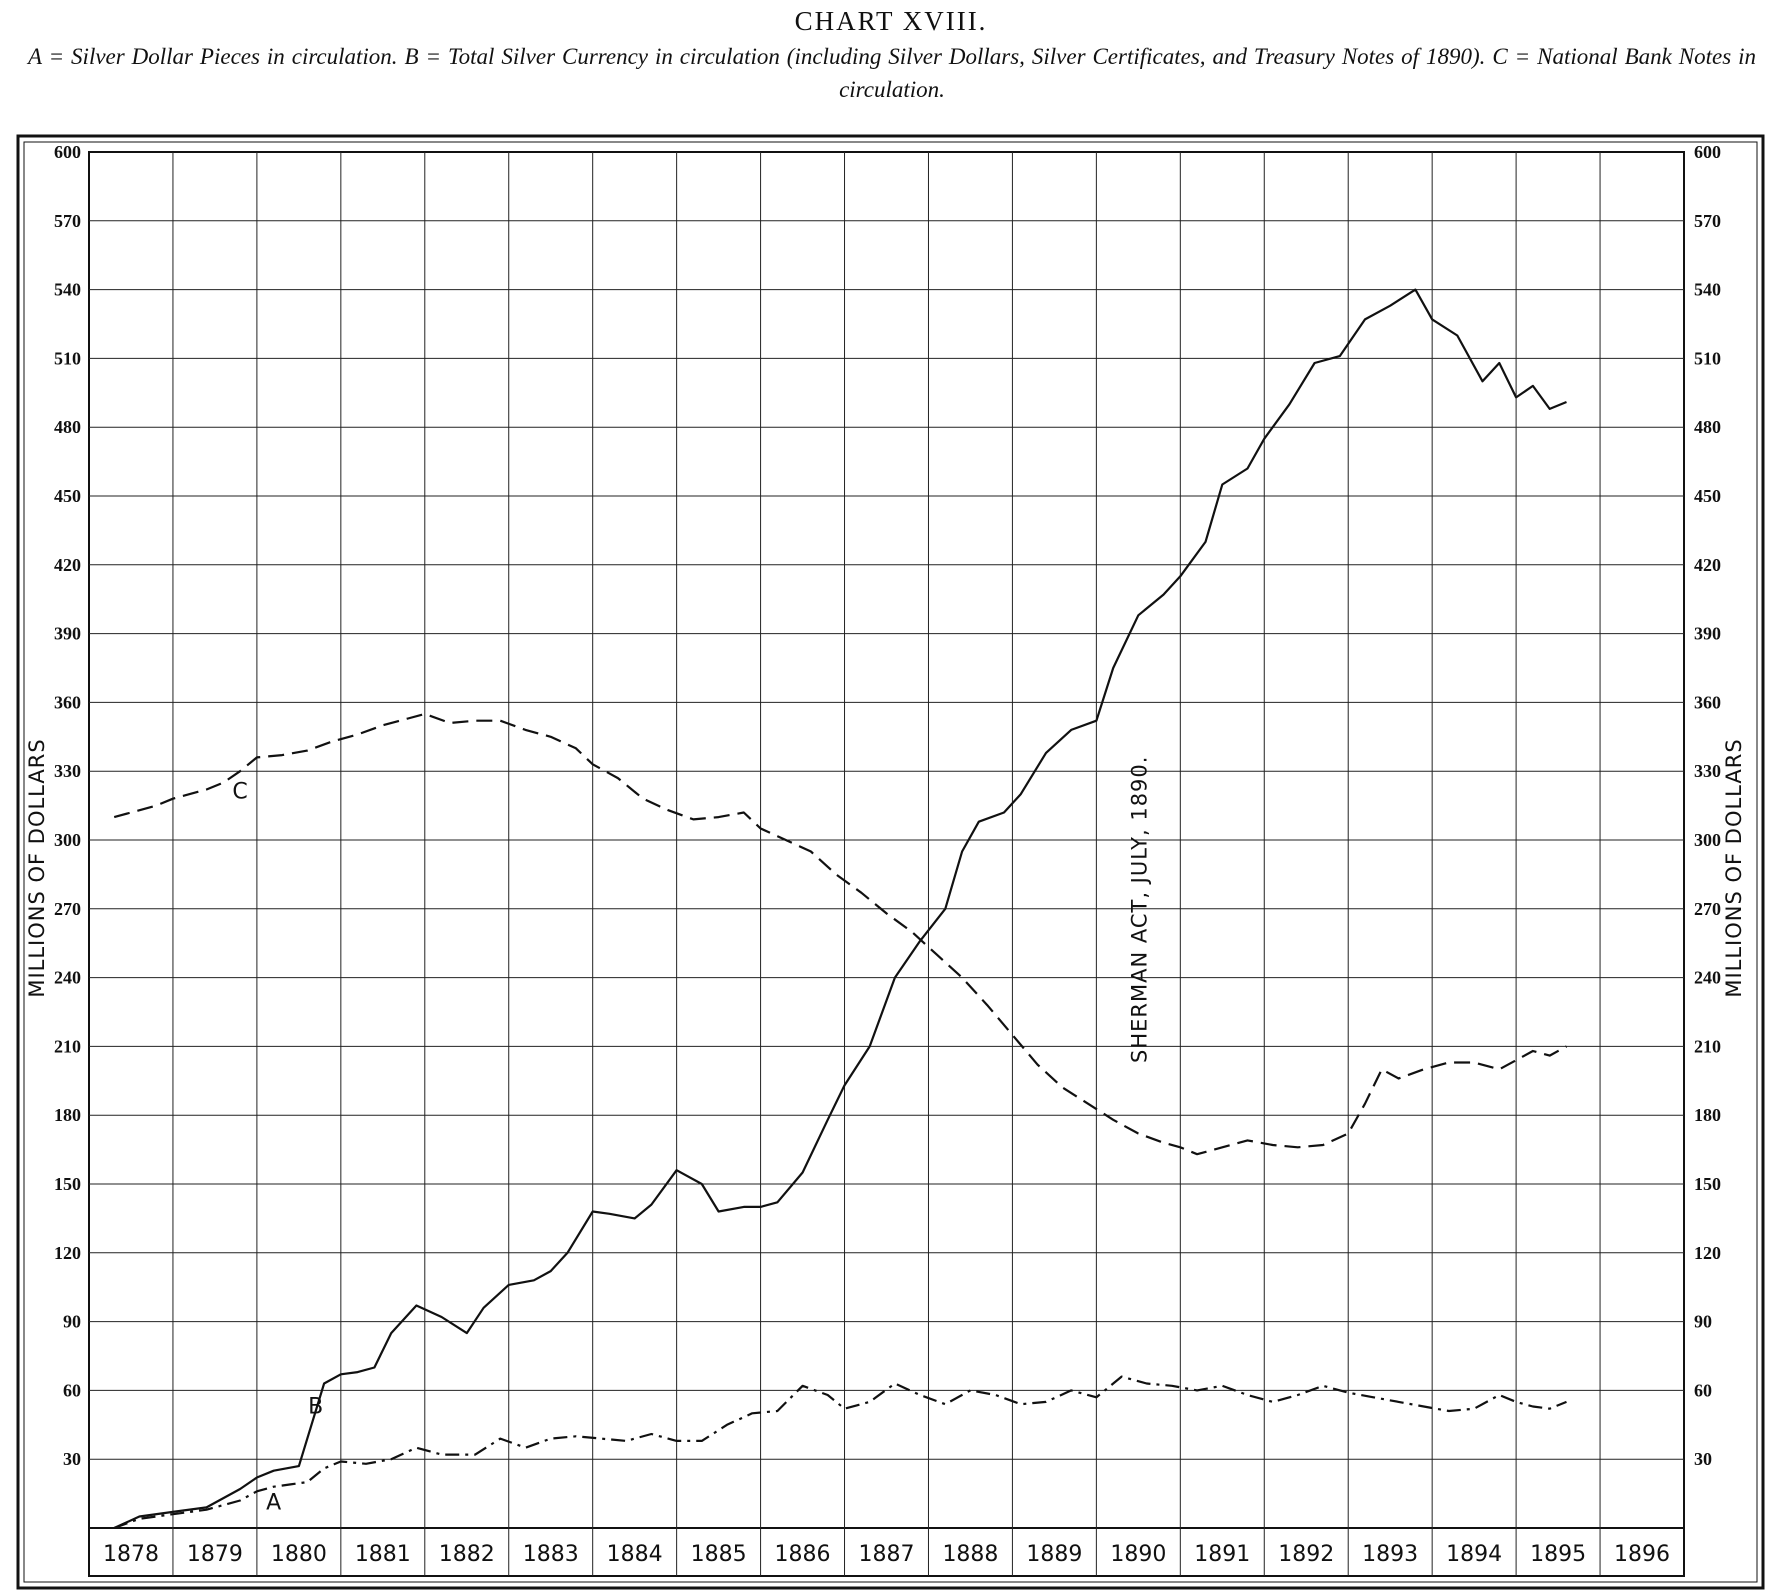 The image size is (1782, 1596). I want to click on y-tick-label-right: 540, so click(1707, 290).